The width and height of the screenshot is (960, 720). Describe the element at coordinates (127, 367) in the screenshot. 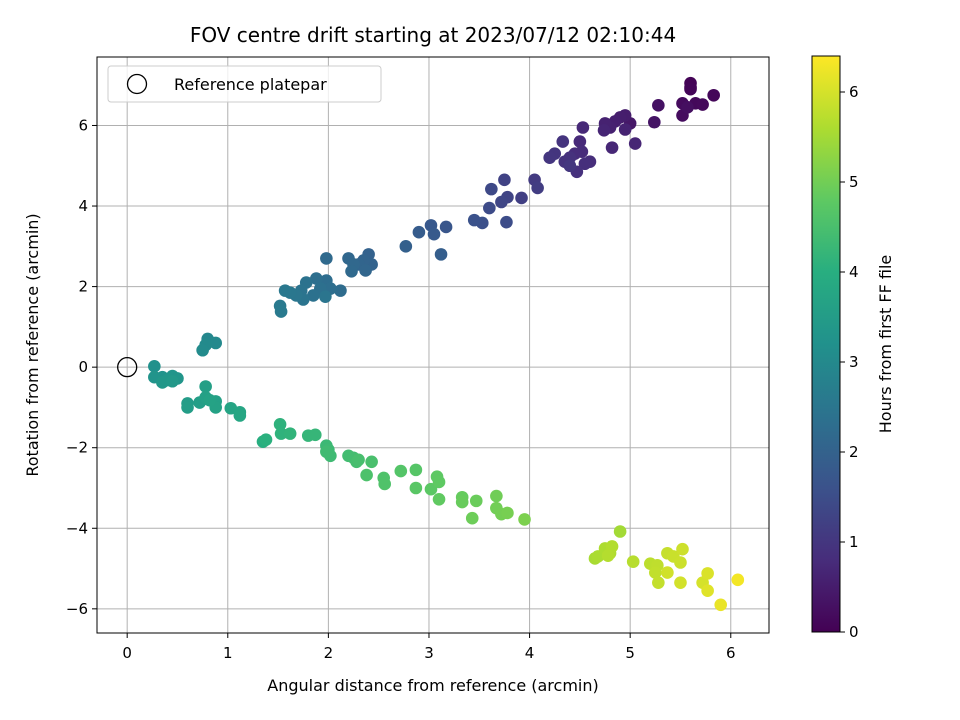

I see `reference-platepar-marker` at that location.